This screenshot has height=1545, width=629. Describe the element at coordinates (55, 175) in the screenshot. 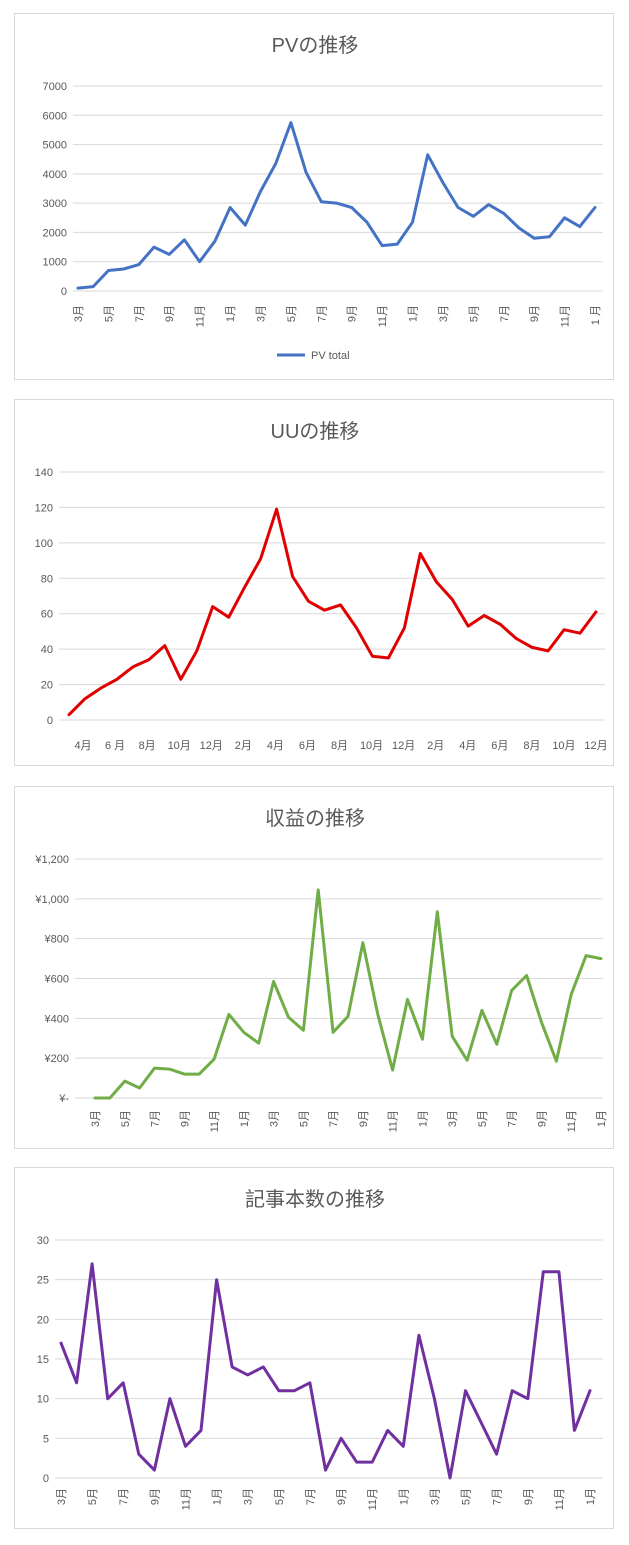

I see `y-tick-label: 4000` at that location.